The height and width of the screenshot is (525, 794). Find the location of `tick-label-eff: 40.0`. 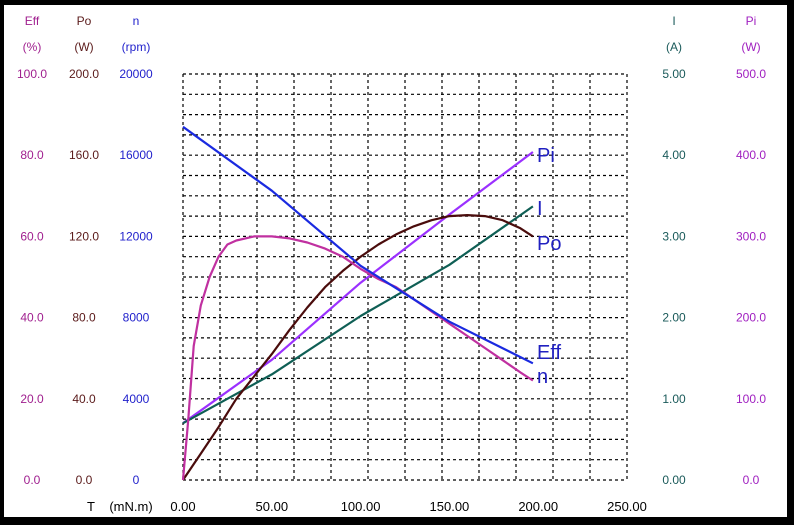

tick-label-eff: 40.0 is located at coordinates (32, 318).